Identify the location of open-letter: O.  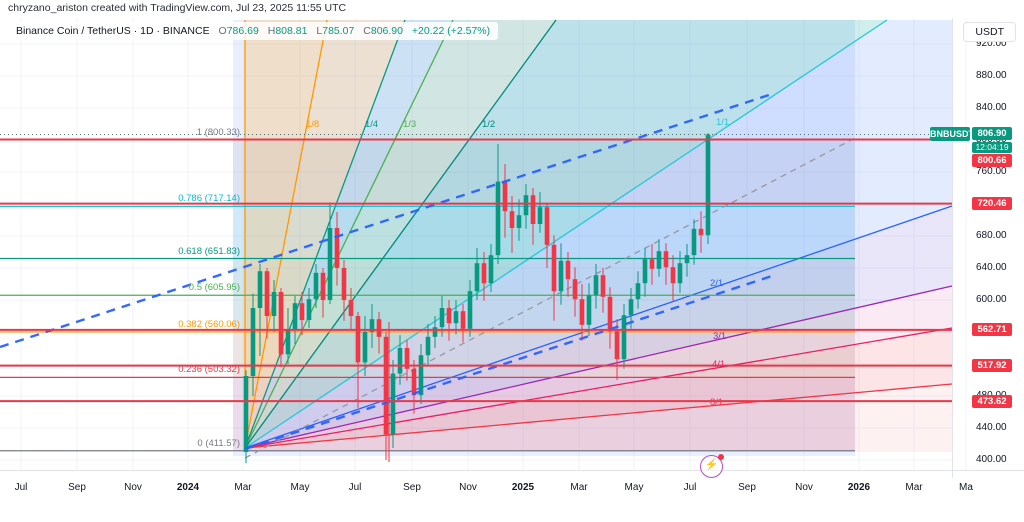
(222, 31).